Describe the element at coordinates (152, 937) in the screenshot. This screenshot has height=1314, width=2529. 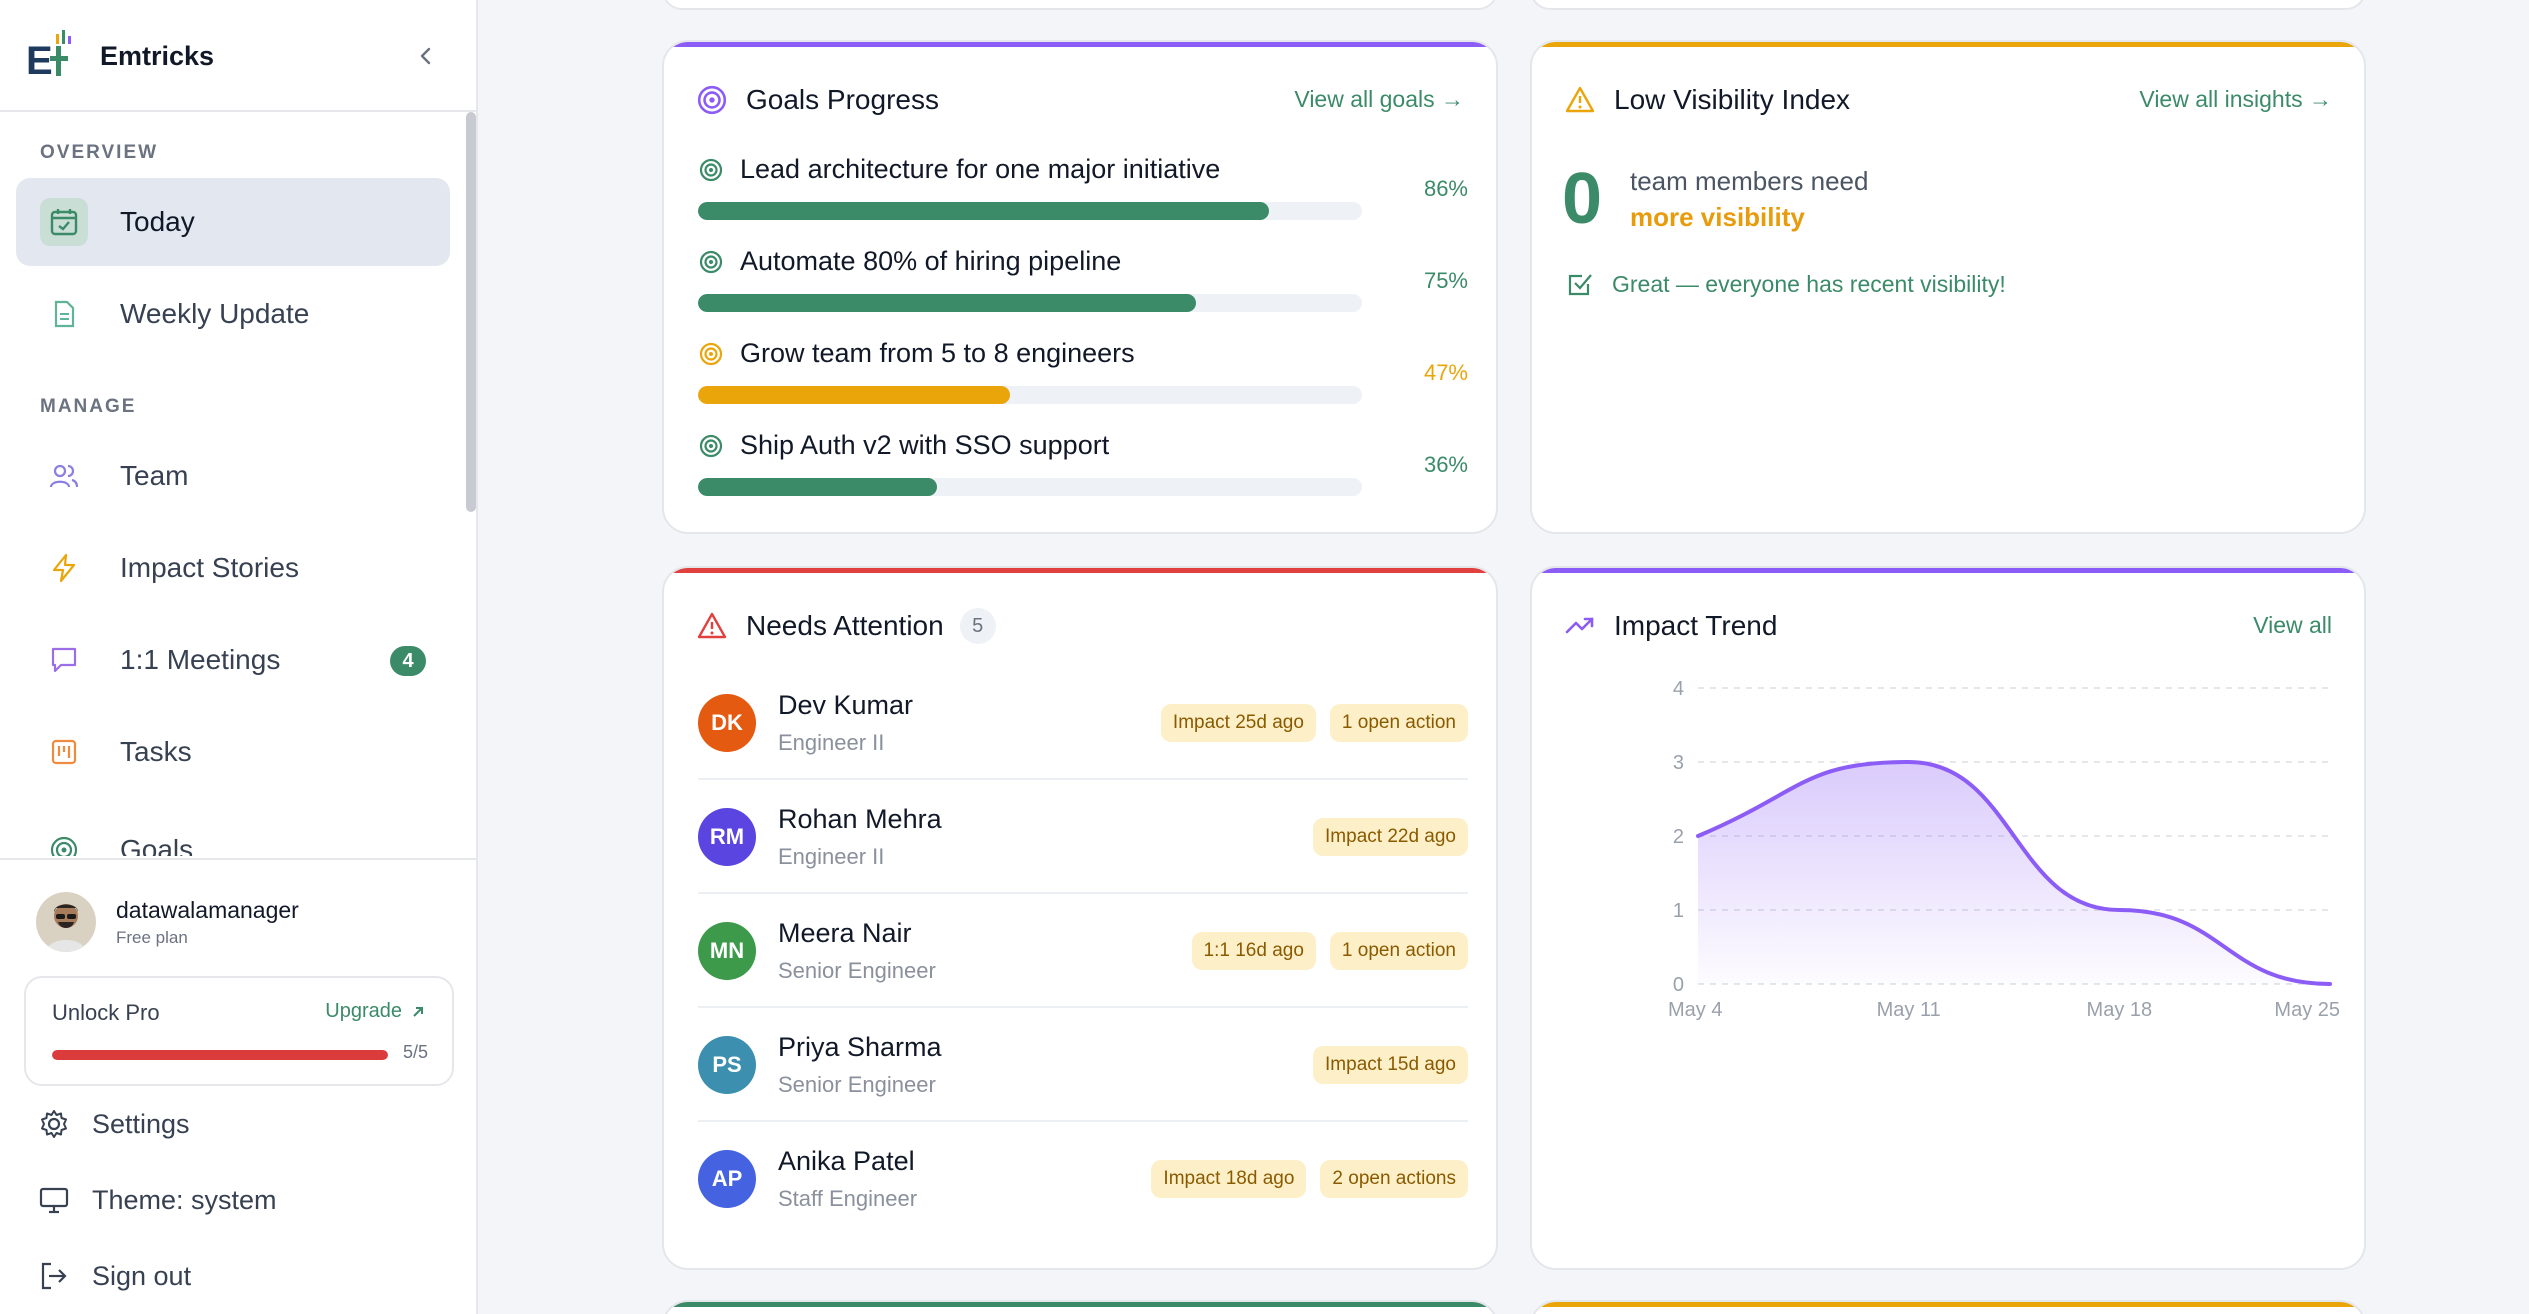
I see `user-plan: Free plan` at that location.